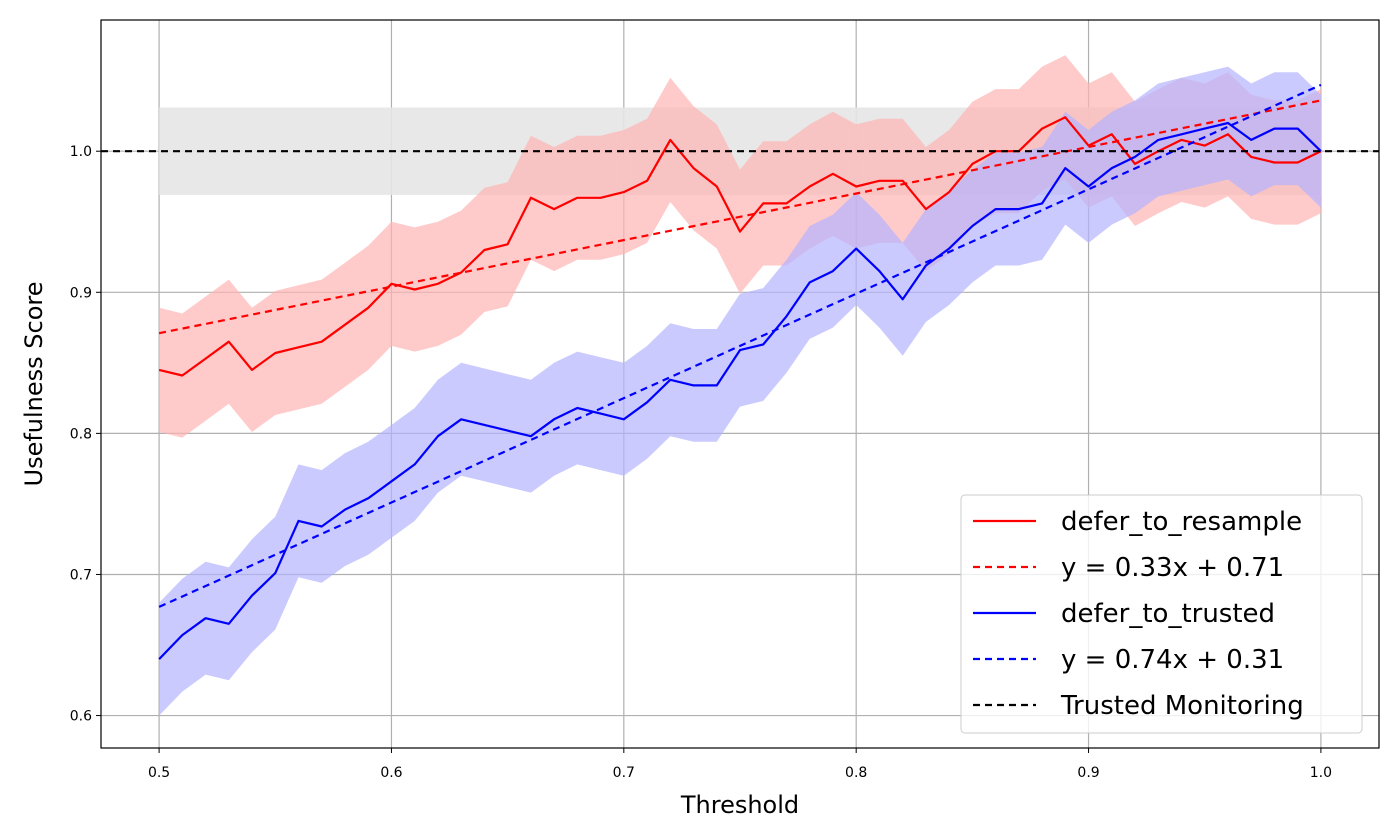  What do you see at coordinates (1172, 568) in the screenshot?
I see `legend-label: y = 0.33x + 0.71` at bounding box center [1172, 568].